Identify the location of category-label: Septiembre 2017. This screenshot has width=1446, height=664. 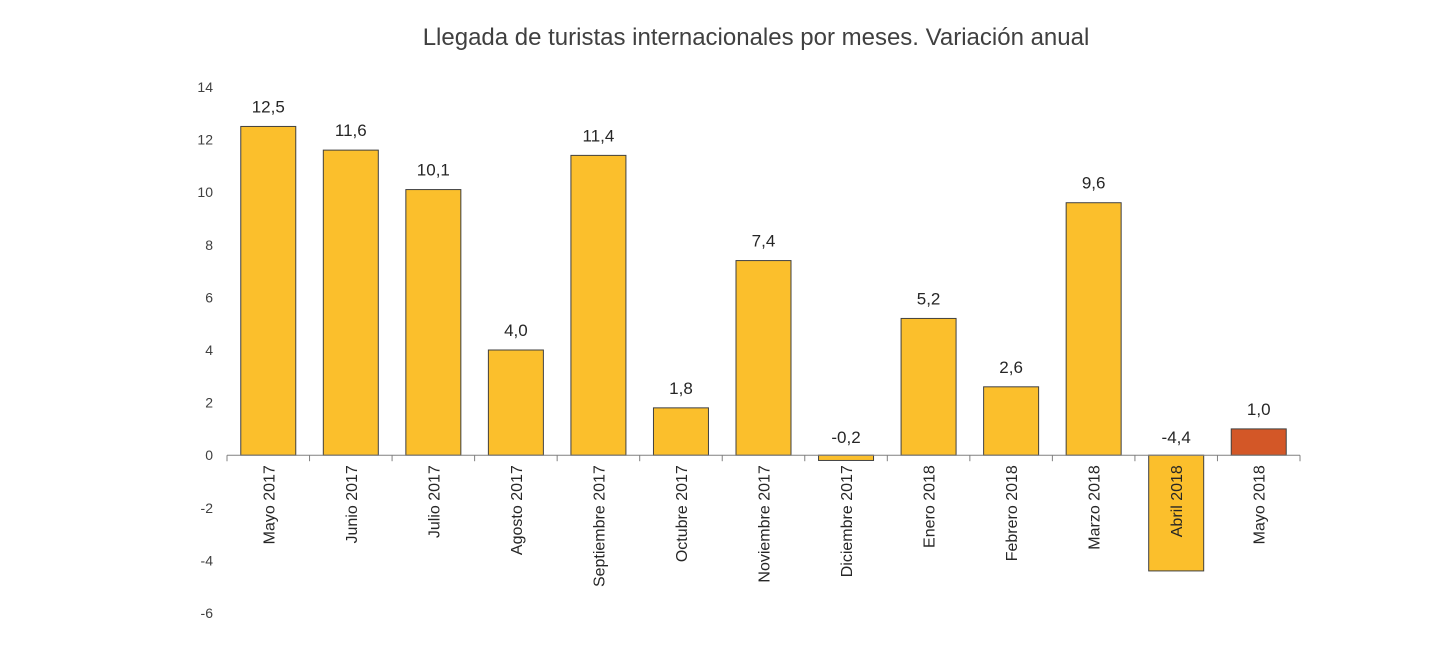
(599, 526).